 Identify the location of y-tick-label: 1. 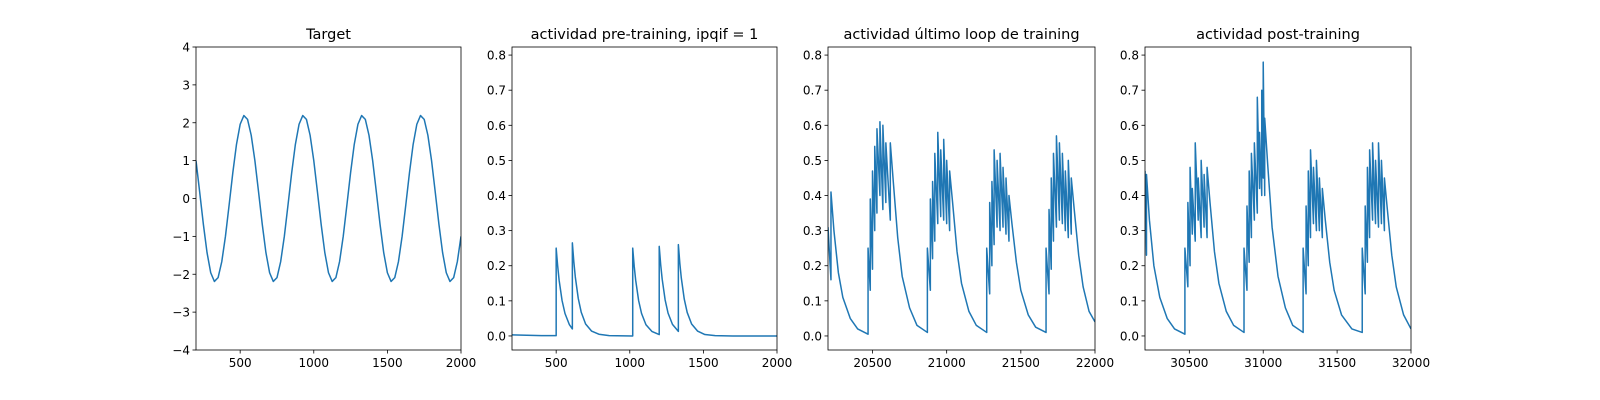
(186, 161).